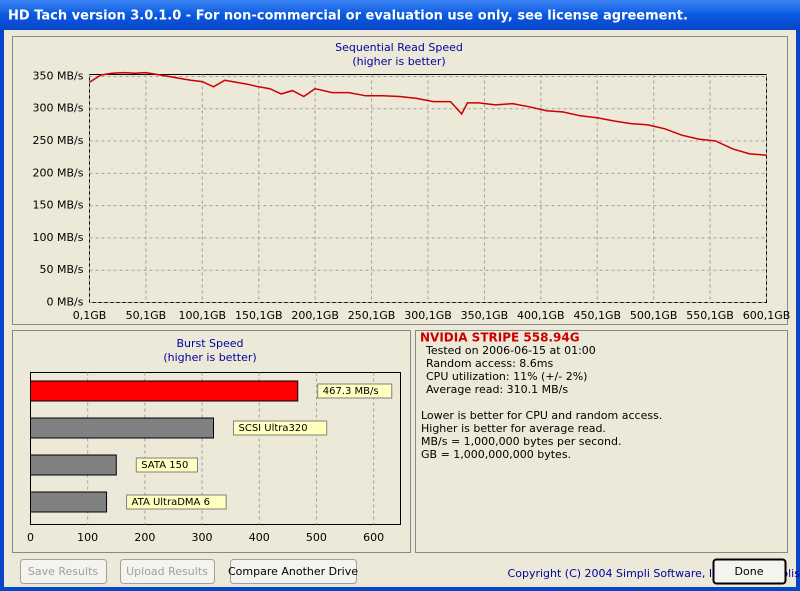 The height and width of the screenshot is (591, 800). Describe the element at coordinates (58, 172) in the screenshot. I see `y-tick-label: 200 MB/s` at that location.